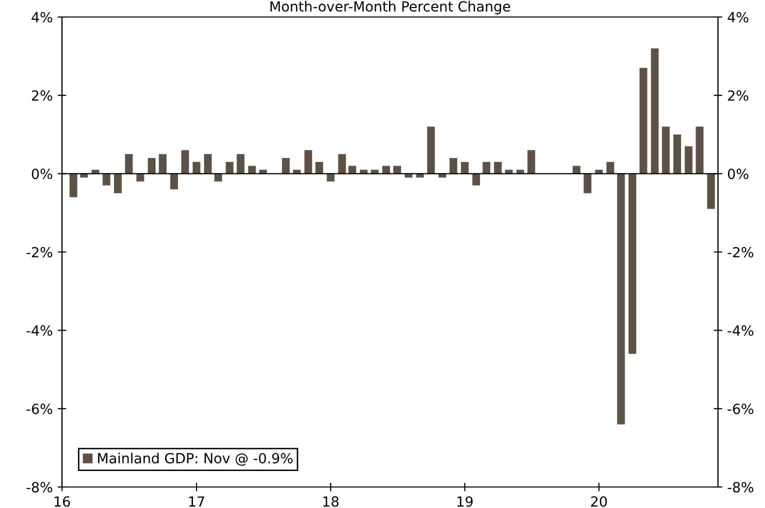 This screenshot has width=765, height=508. What do you see at coordinates (39, 252) in the screenshot?
I see `y-tick-label: -2%` at bounding box center [39, 252].